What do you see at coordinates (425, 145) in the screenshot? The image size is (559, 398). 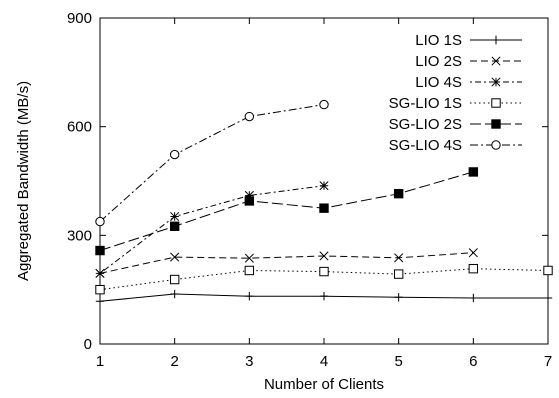 I see `legend-label: SG-LIO 4S` at bounding box center [425, 145].